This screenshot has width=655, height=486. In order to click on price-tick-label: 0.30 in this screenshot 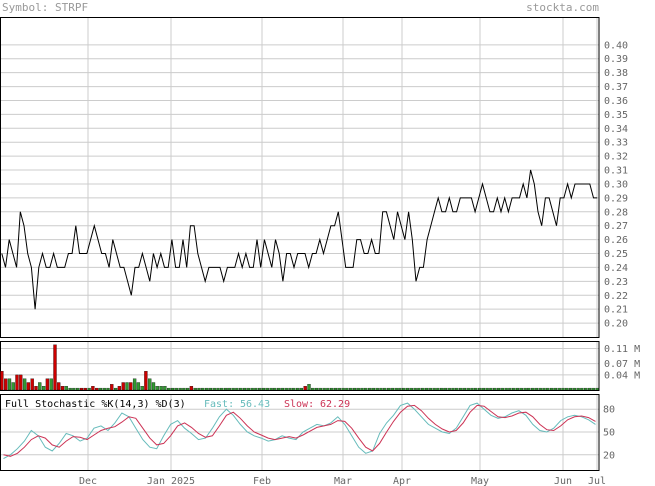, I will do `click(616, 184)`.